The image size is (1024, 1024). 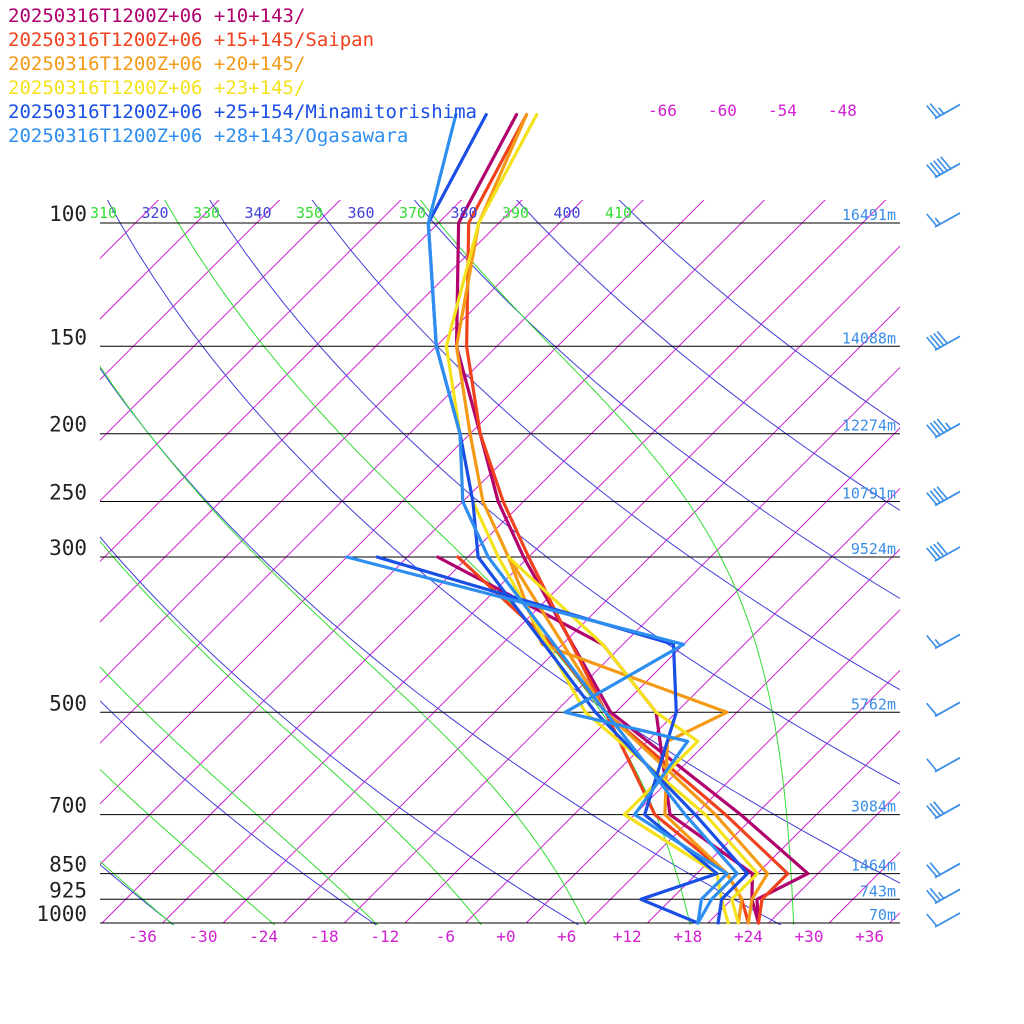 I want to click on theta-label: 340, so click(x=258, y=213).